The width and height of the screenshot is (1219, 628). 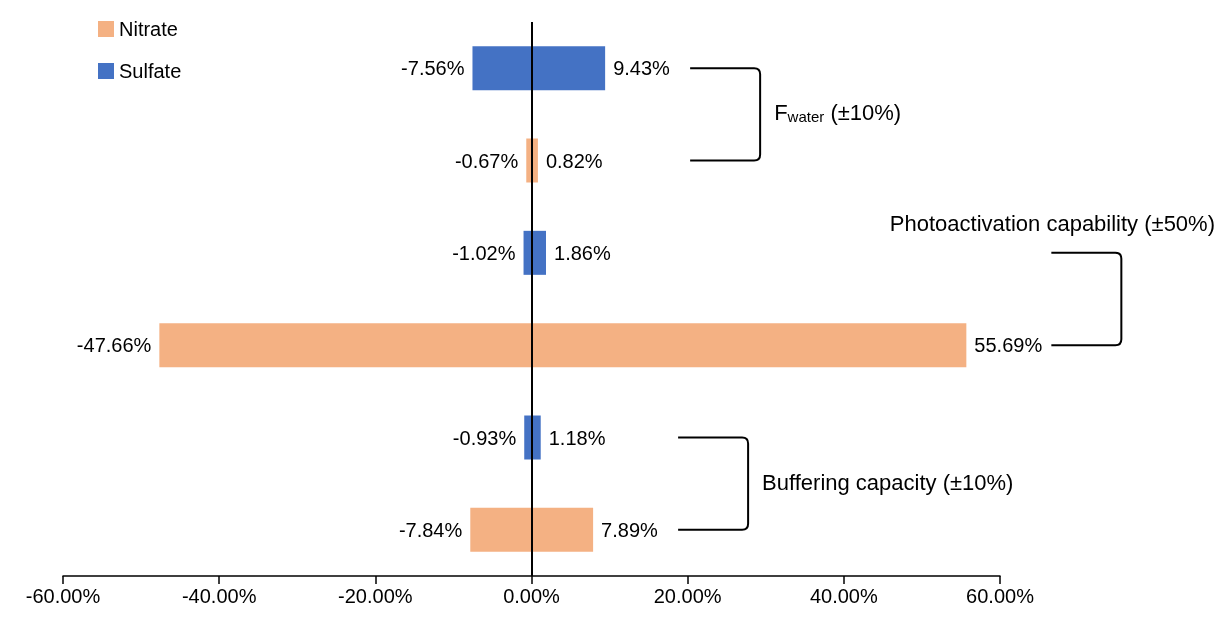 I want to click on x-tick-label: 60.00%, so click(x=1000, y=596).